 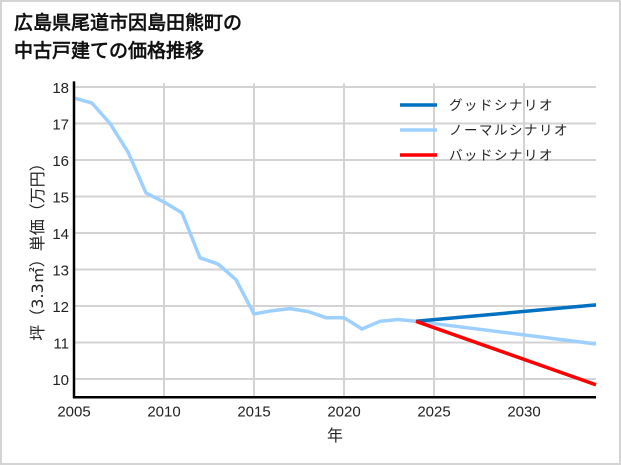 I want to click on y-tick-label: 12, so click(x=60, y=307).